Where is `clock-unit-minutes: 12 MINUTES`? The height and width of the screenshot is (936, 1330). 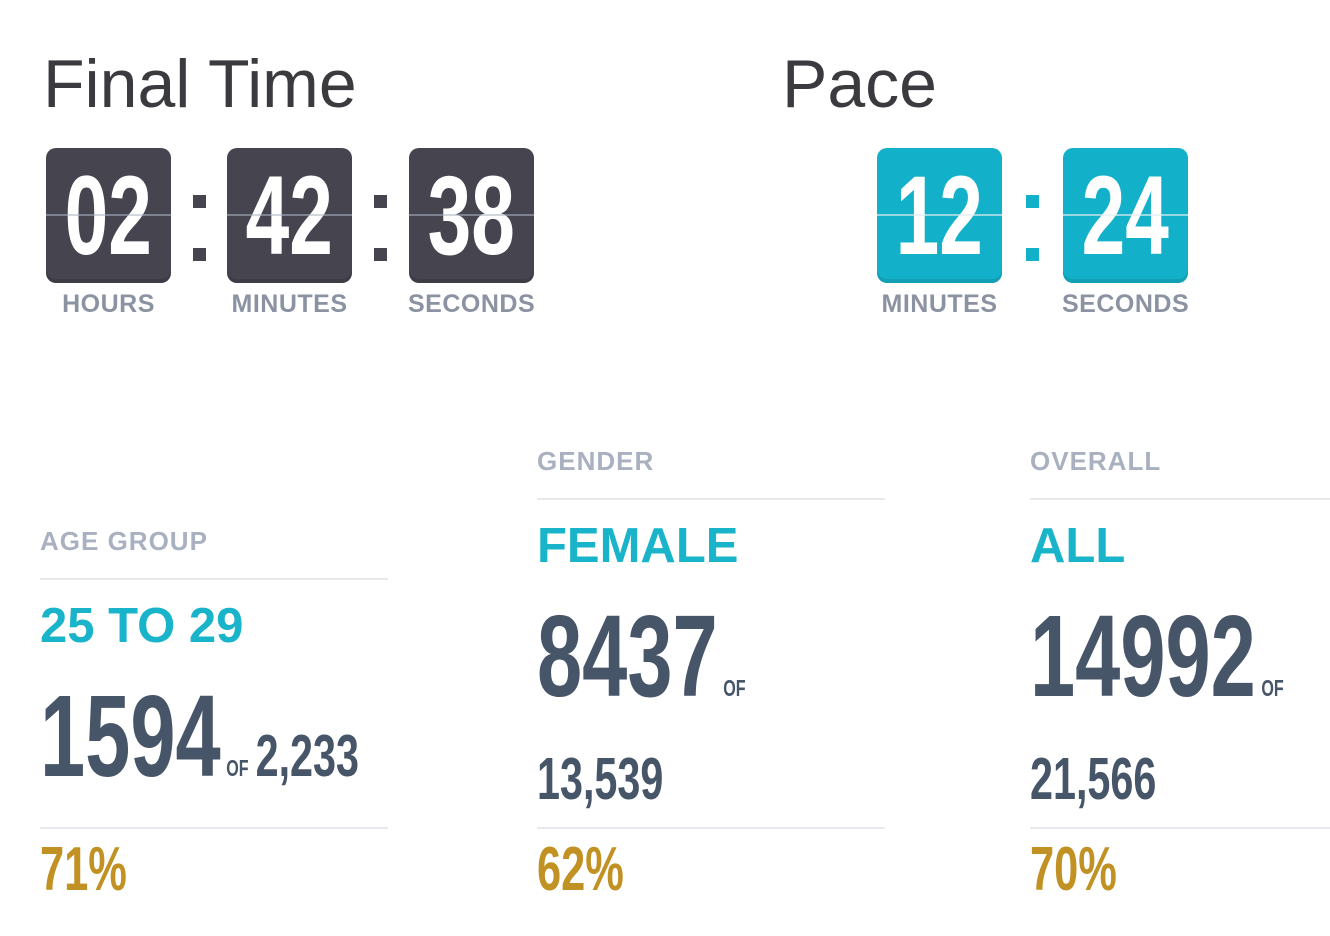 clock-unit-minutes: 12 MINUTES is located at coordinates (939, 232).